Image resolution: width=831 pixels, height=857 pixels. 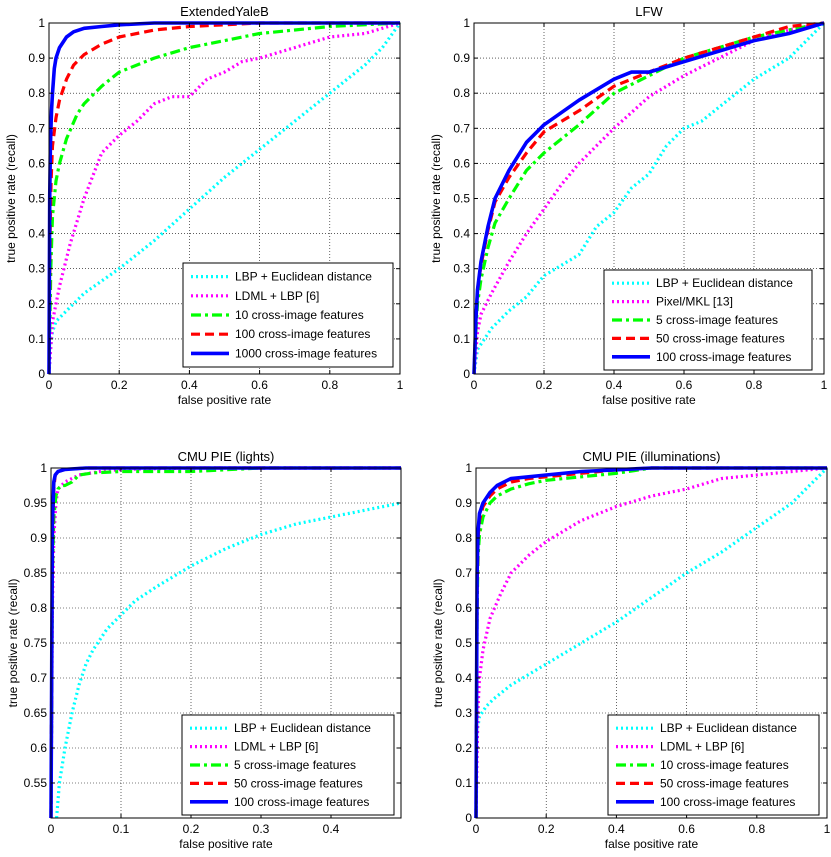 I want to click on y-tick-label: 0.75, so click(x=36, y=643).